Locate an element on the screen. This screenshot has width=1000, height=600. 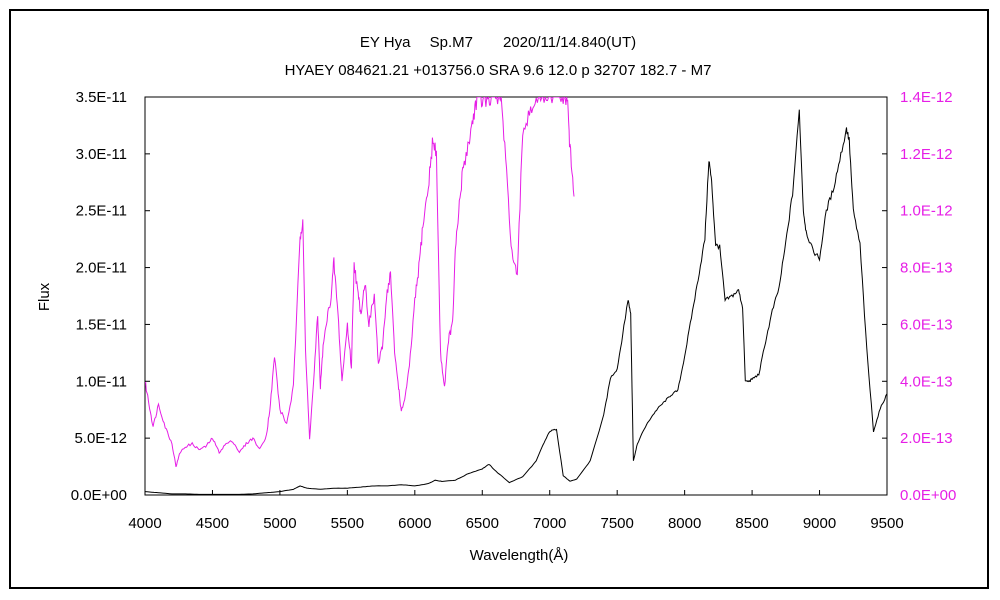
y-left-tick-label: 2.5E-11 is located at coordinates (101, 211).